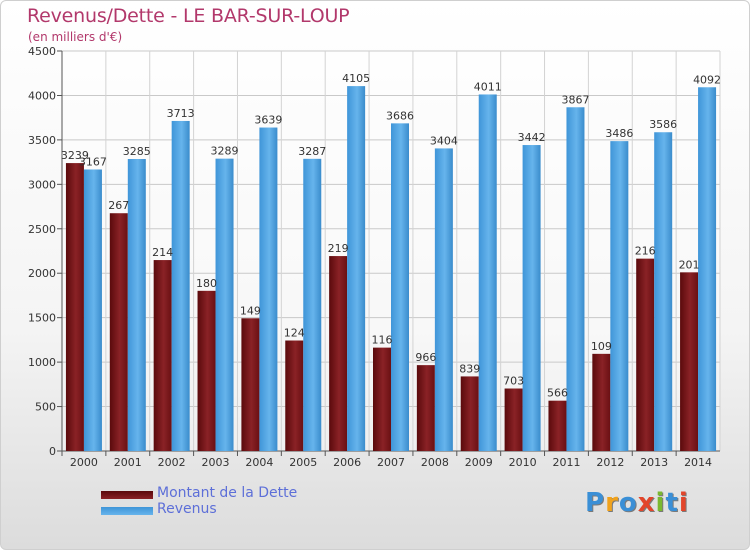  What do you see at coordinates (575, 99) in the screenshot?
I see `data-label-revenus: 3867` at bounding box center [575, 99].